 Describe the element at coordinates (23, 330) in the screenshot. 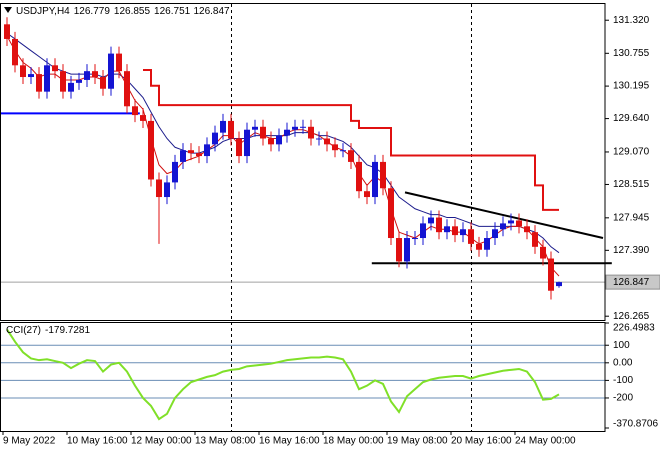

I see `cci-label: CCI(27)` at that location.